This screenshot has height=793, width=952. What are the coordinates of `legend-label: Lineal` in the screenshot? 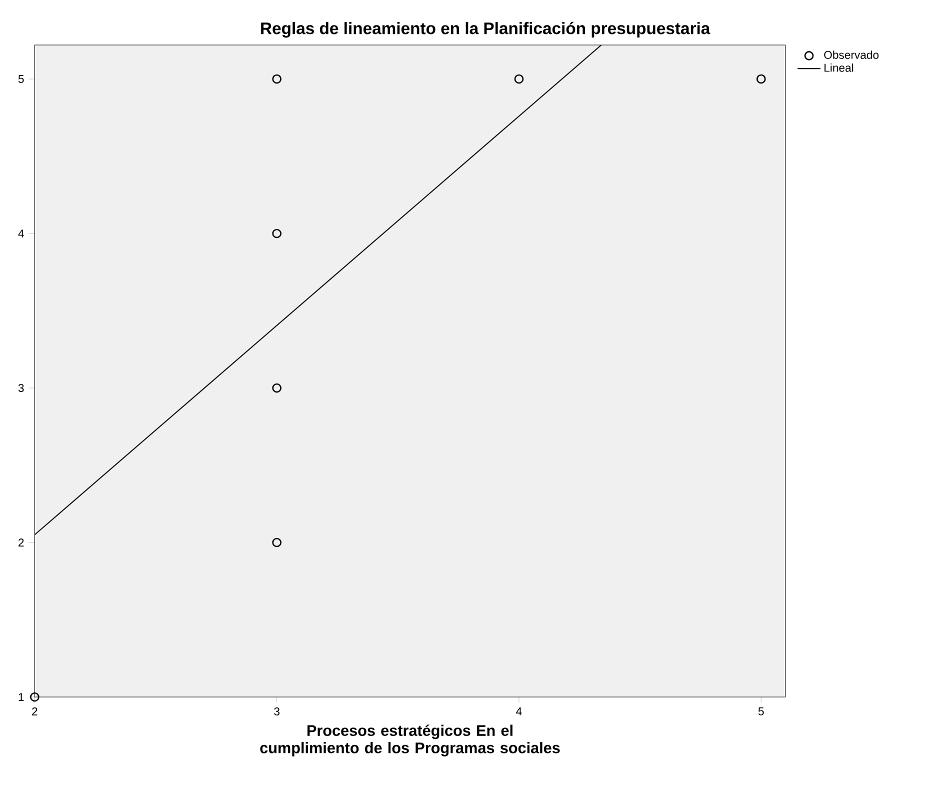 It's located at (839, 67).